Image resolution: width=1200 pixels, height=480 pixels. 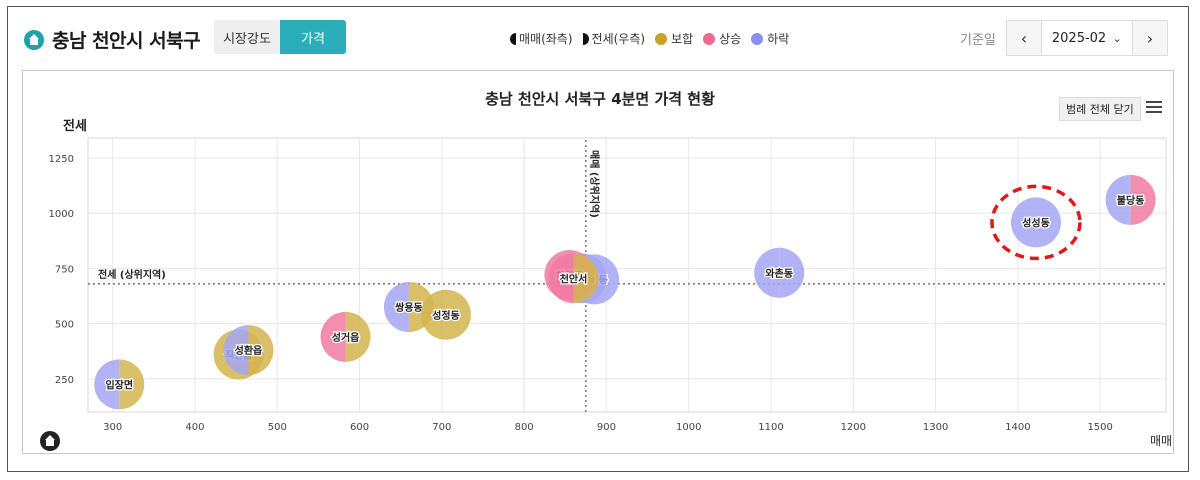 I want to click on dot-down-icon, so click(x=757, y=38).